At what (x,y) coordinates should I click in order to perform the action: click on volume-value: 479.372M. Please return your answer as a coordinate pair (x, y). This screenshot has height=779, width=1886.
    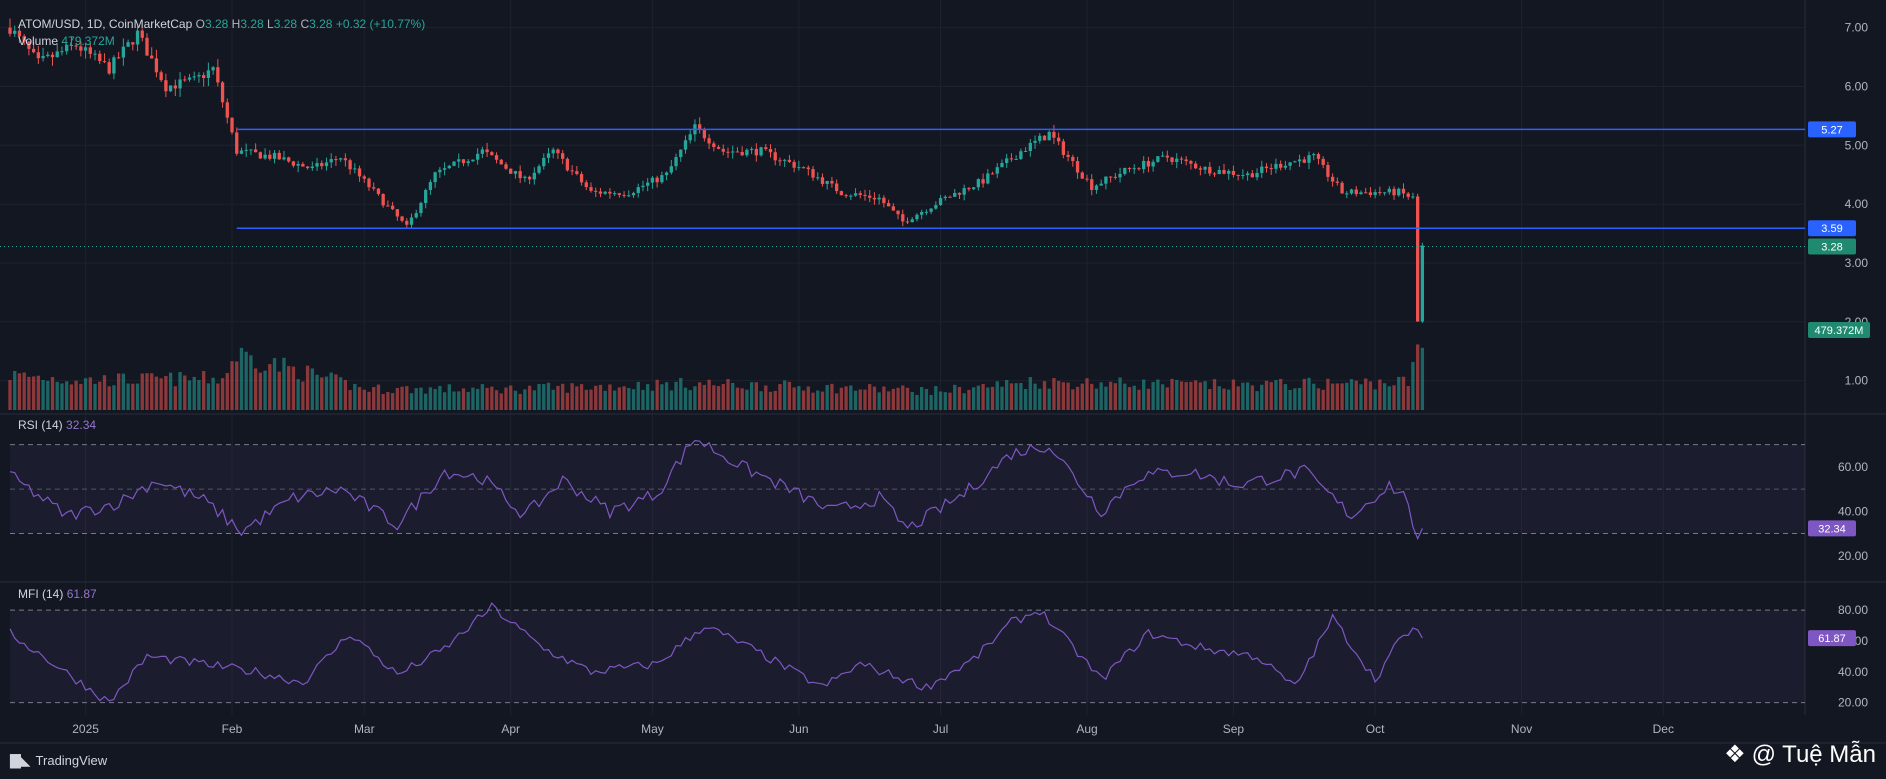
    Looking at the image, I should click on (88, 41).